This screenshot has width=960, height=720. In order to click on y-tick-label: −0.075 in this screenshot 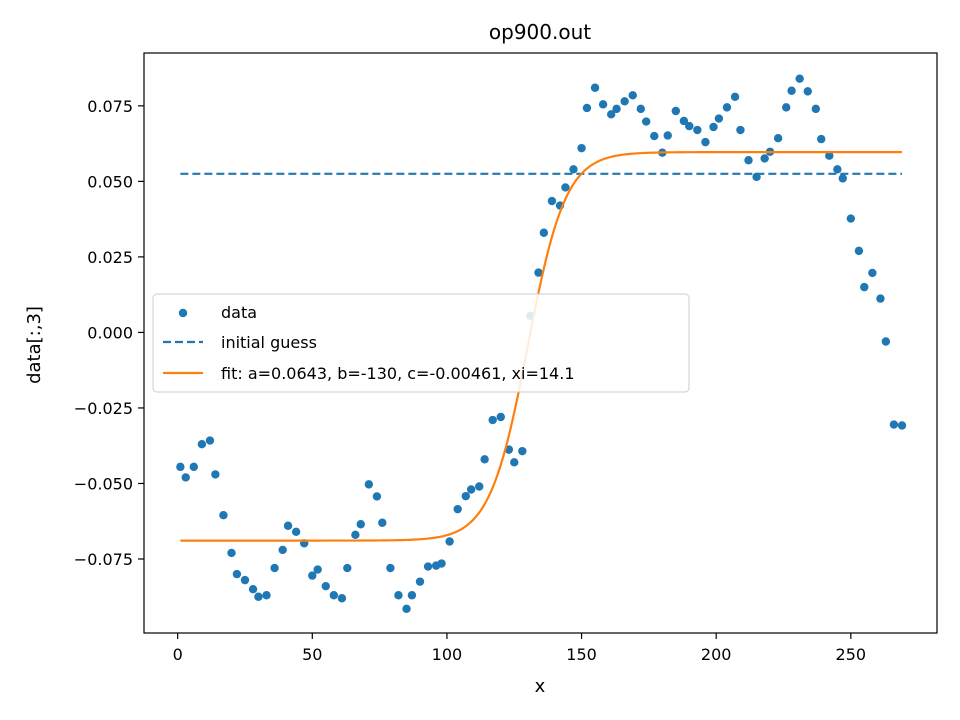, I will do `click(103, 559)`.